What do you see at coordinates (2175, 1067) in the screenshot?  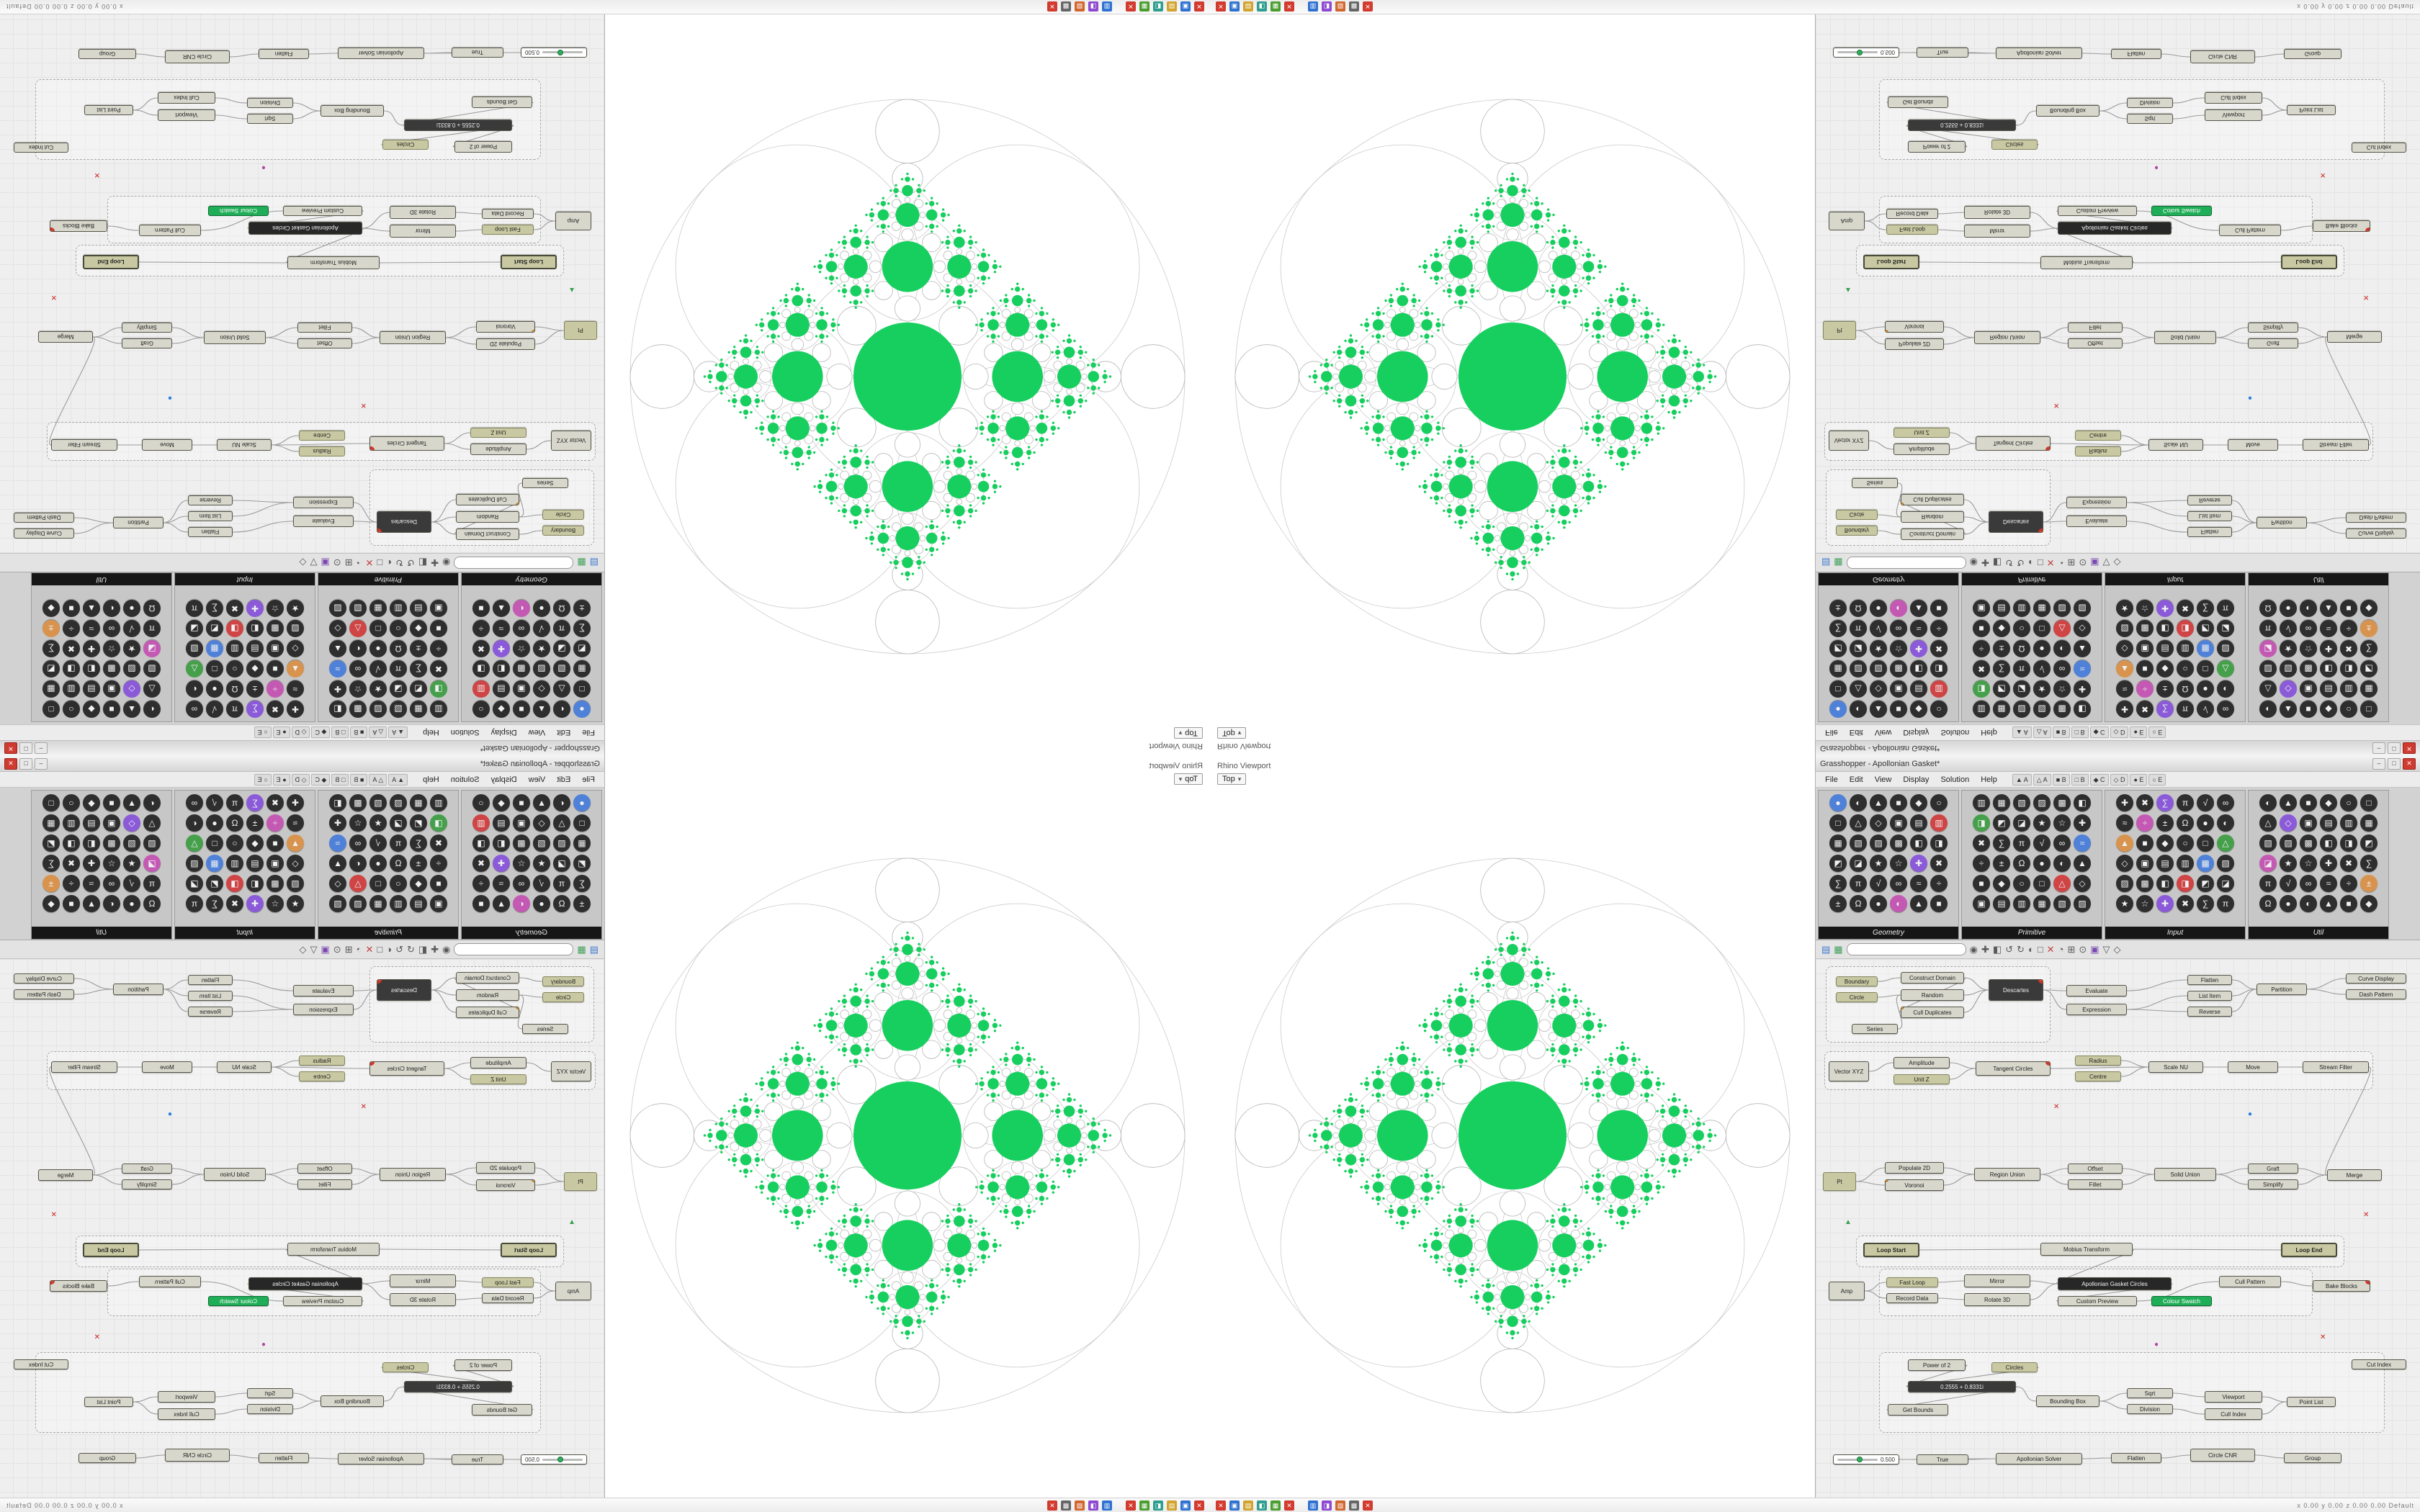 I see `gh-node-scale-nu: Scale NU` at bounding box center [2175, 1067].